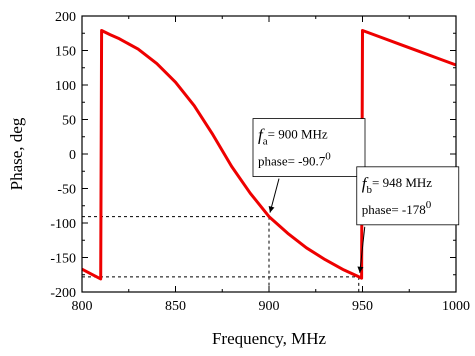 Image resolution: width=475 pixels, height=356 pixels. I want to click on annotation-b: fb= 948 MHz phase= -1780, so click(408, 219).